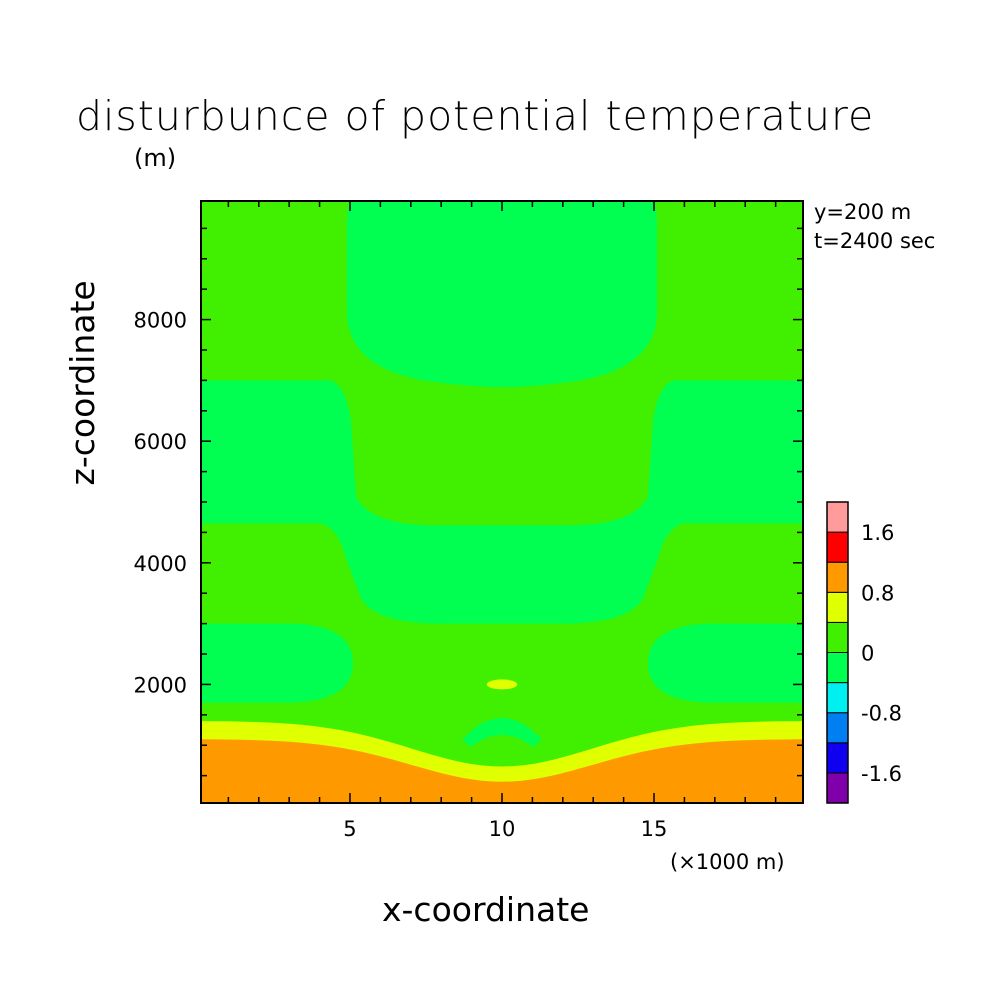 The width and height of the screenshot is (1004, 1004). What do you see at coordinates (349, 829) in the screenshot?
I see `x-tick-label: 5` at bounding box center [349, 829].